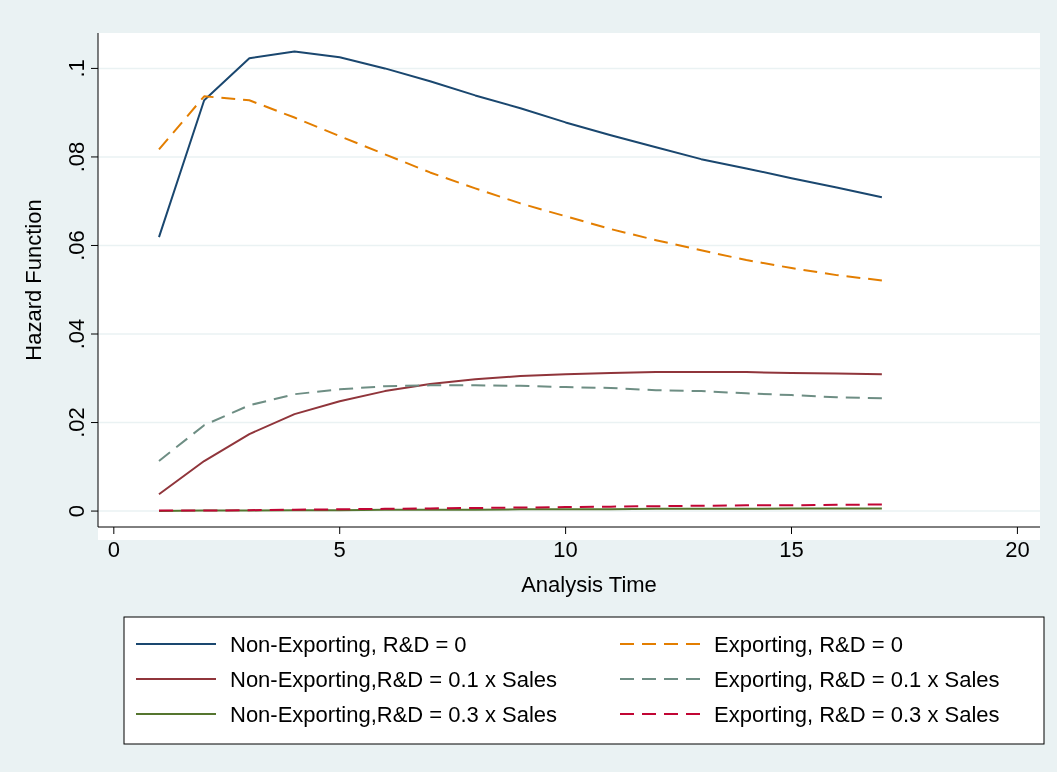 The image size is (1057, 772). What do you see at coordinates (76, 511) in the screenshot?
I see `y-tick-label: 0` at bounding box center [76, 511].